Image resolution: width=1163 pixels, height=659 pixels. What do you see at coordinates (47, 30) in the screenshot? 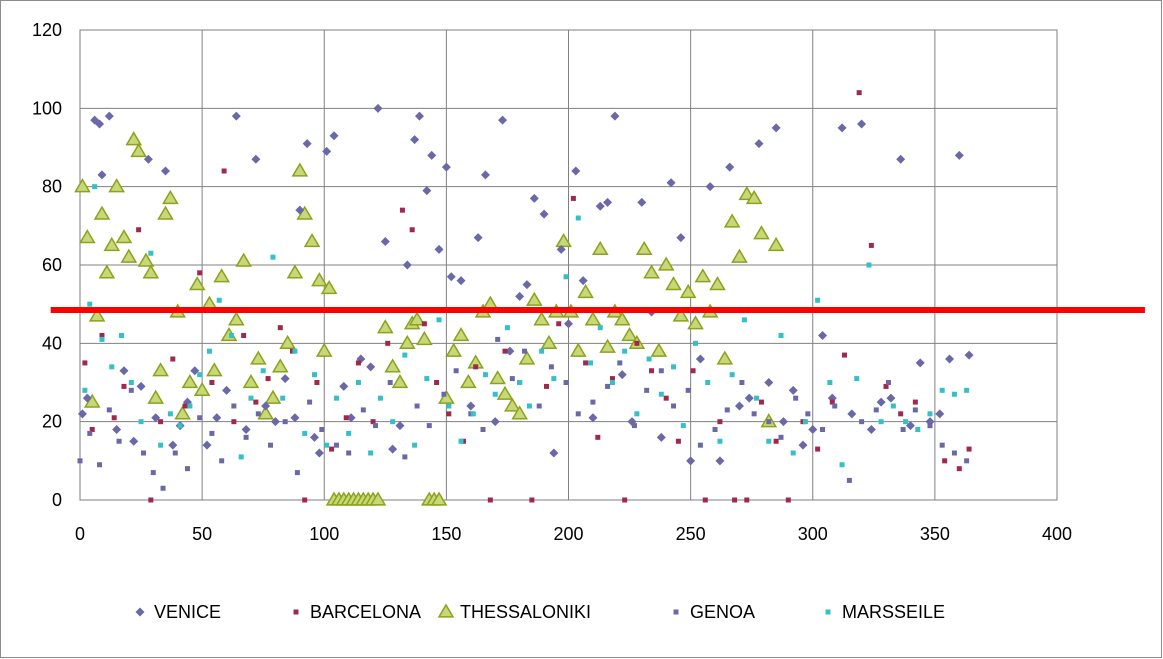
I see `y-tick-label: 120` at bounding box center [47, 30].